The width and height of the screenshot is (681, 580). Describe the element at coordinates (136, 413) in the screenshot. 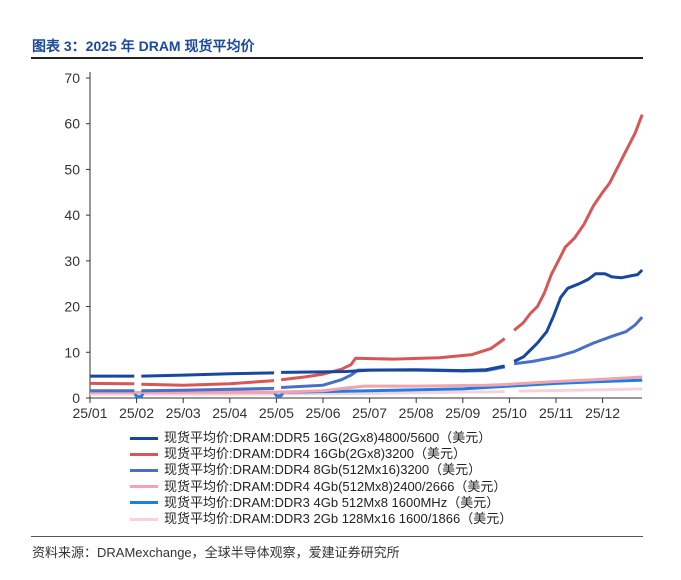

I see `x-tick-label: 25/02` at that location.